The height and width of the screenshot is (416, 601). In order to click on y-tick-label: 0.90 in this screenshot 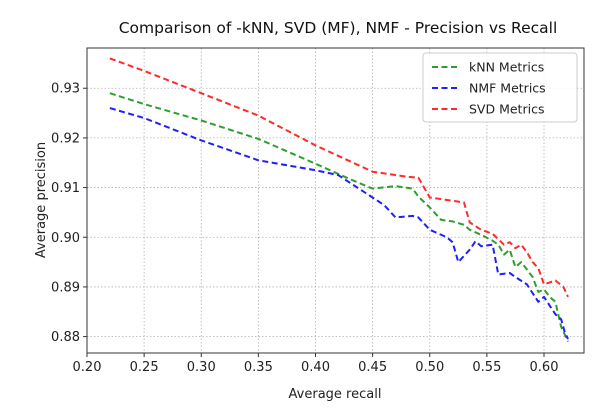, I will do `click(65, 238)`.